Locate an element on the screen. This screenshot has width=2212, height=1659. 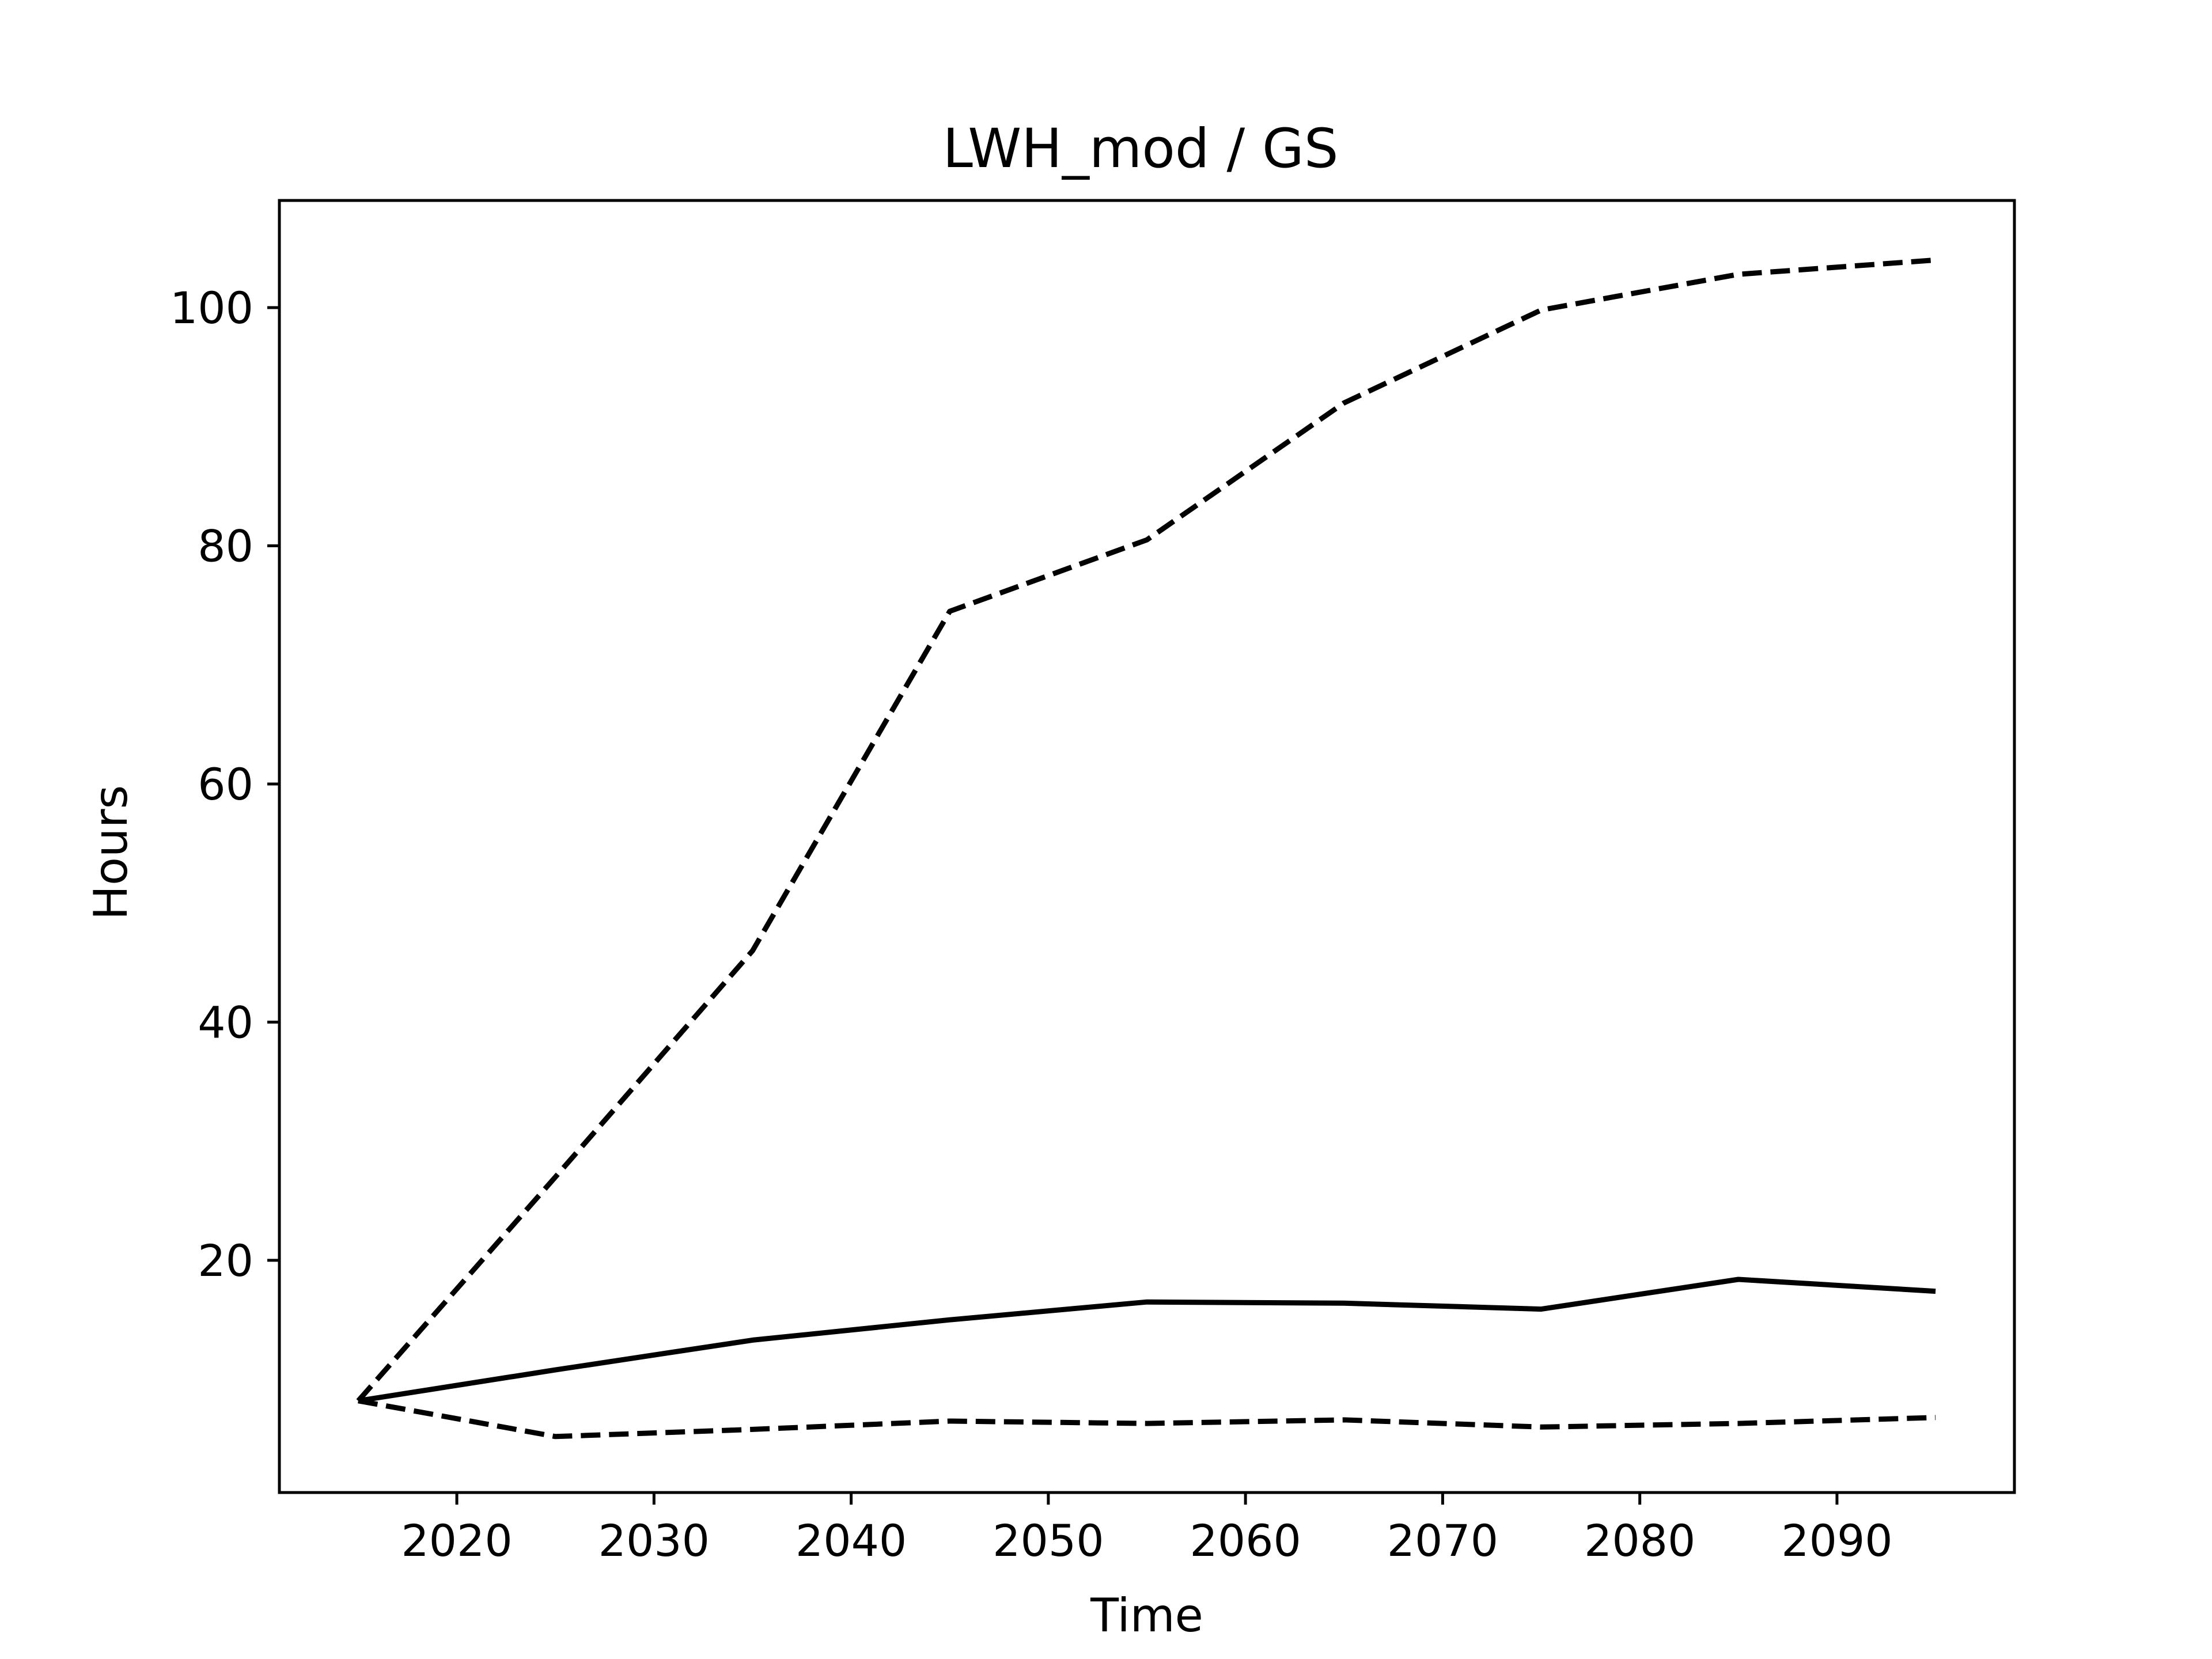
chart-title: LWH_mod / GS is located at coordinates (1140, 149).